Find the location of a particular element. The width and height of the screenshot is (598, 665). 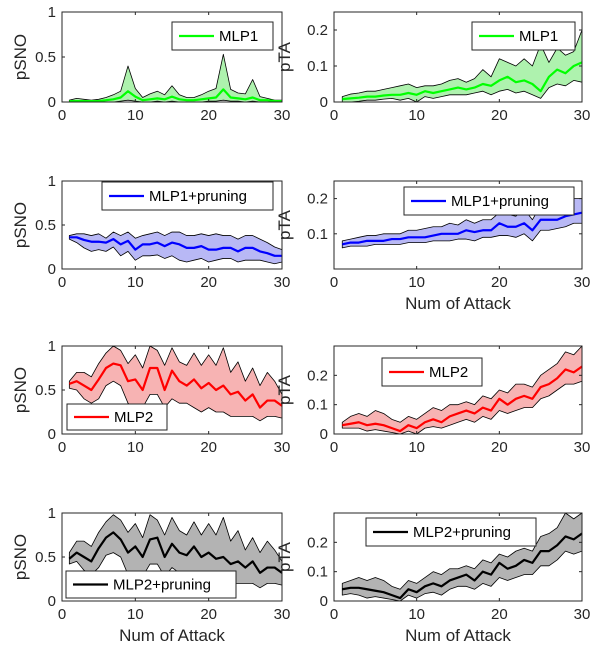

panel-6: 0 10 20 30 0 0.1 0.2 pTA MLP2 is located at coordinates (433, 400).